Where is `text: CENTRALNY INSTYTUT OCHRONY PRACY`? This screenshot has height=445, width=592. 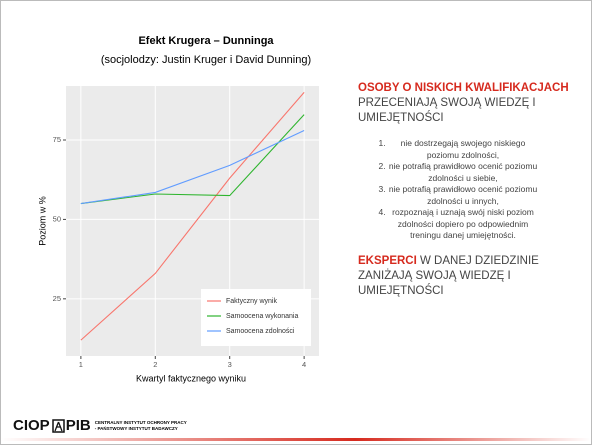
text: CENTRALNY INSTYTUT OCHRONY PRACY is located at coordinates (140, 422).